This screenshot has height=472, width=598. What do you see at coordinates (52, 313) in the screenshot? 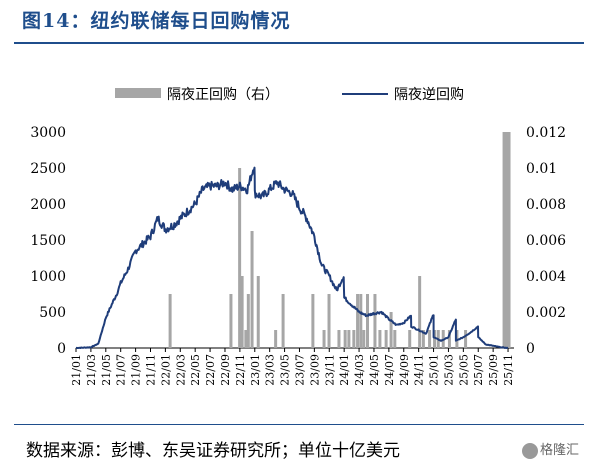
I see `y-left-tick-label: 500` at bounding box center [52, 313].